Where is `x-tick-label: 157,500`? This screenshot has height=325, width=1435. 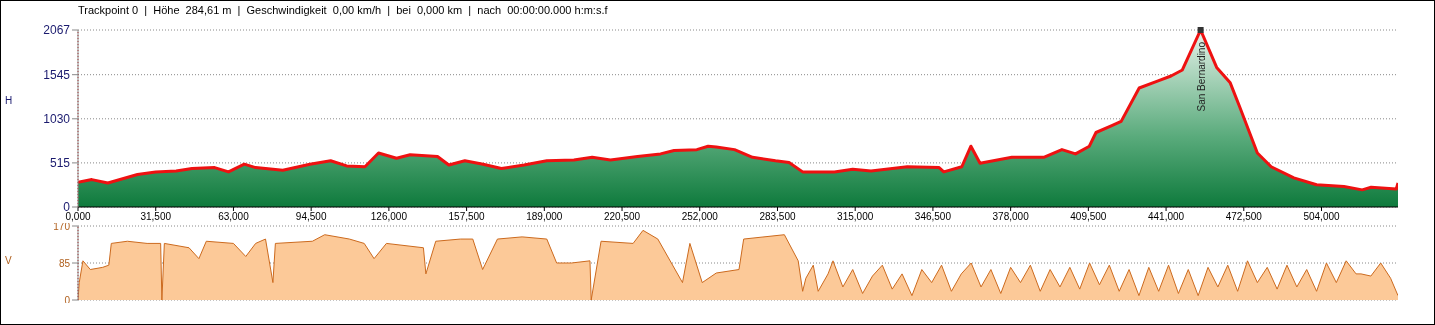
x-tick-label: 157,500 is located at coordinates (467, 217).